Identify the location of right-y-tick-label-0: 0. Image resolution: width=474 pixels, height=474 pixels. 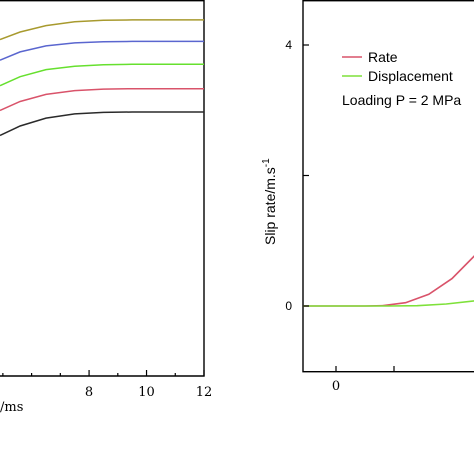
(288, 306).